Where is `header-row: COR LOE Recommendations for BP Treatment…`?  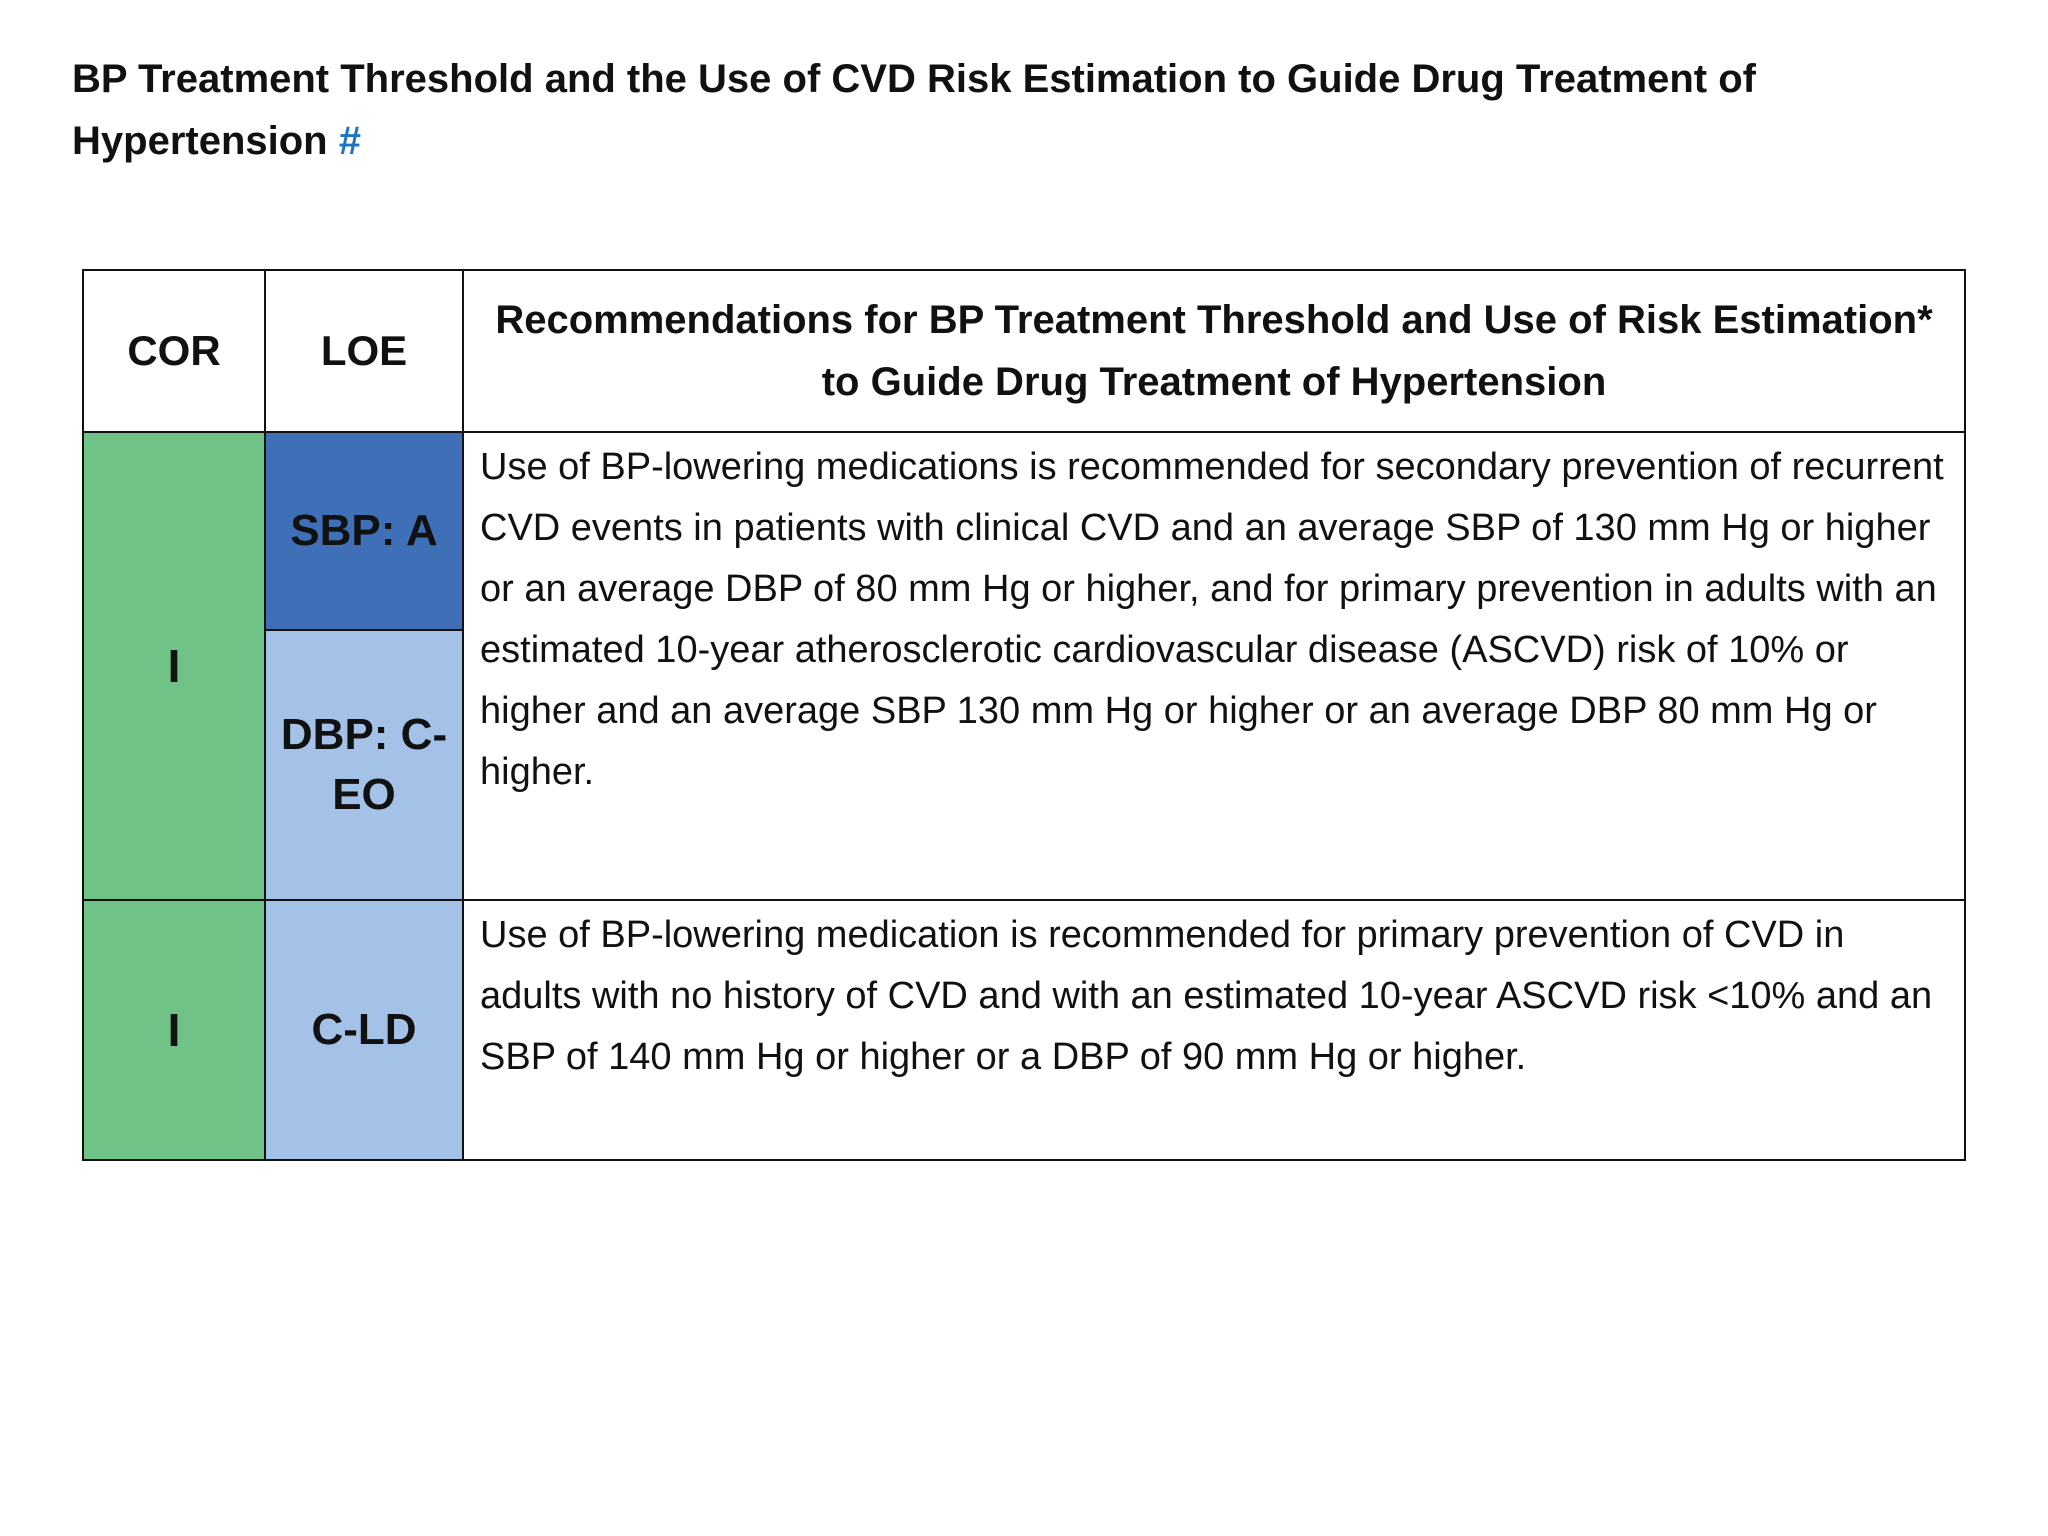 header-row: COR LOE Recommendations for BP Treatment… is located at coordinates (1024, 351).